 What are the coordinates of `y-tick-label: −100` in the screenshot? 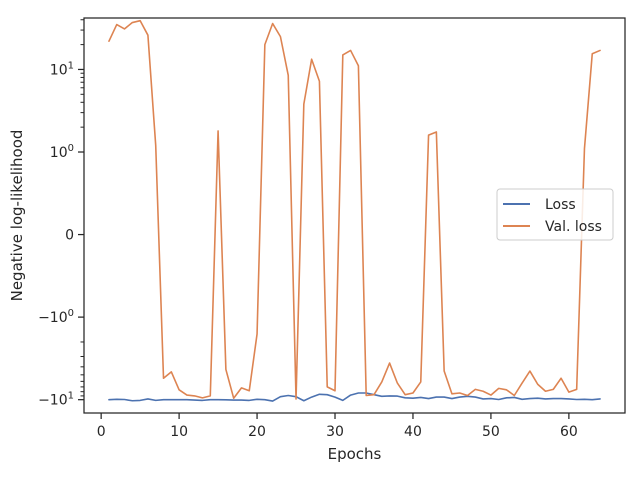 It's located at (56, 317).